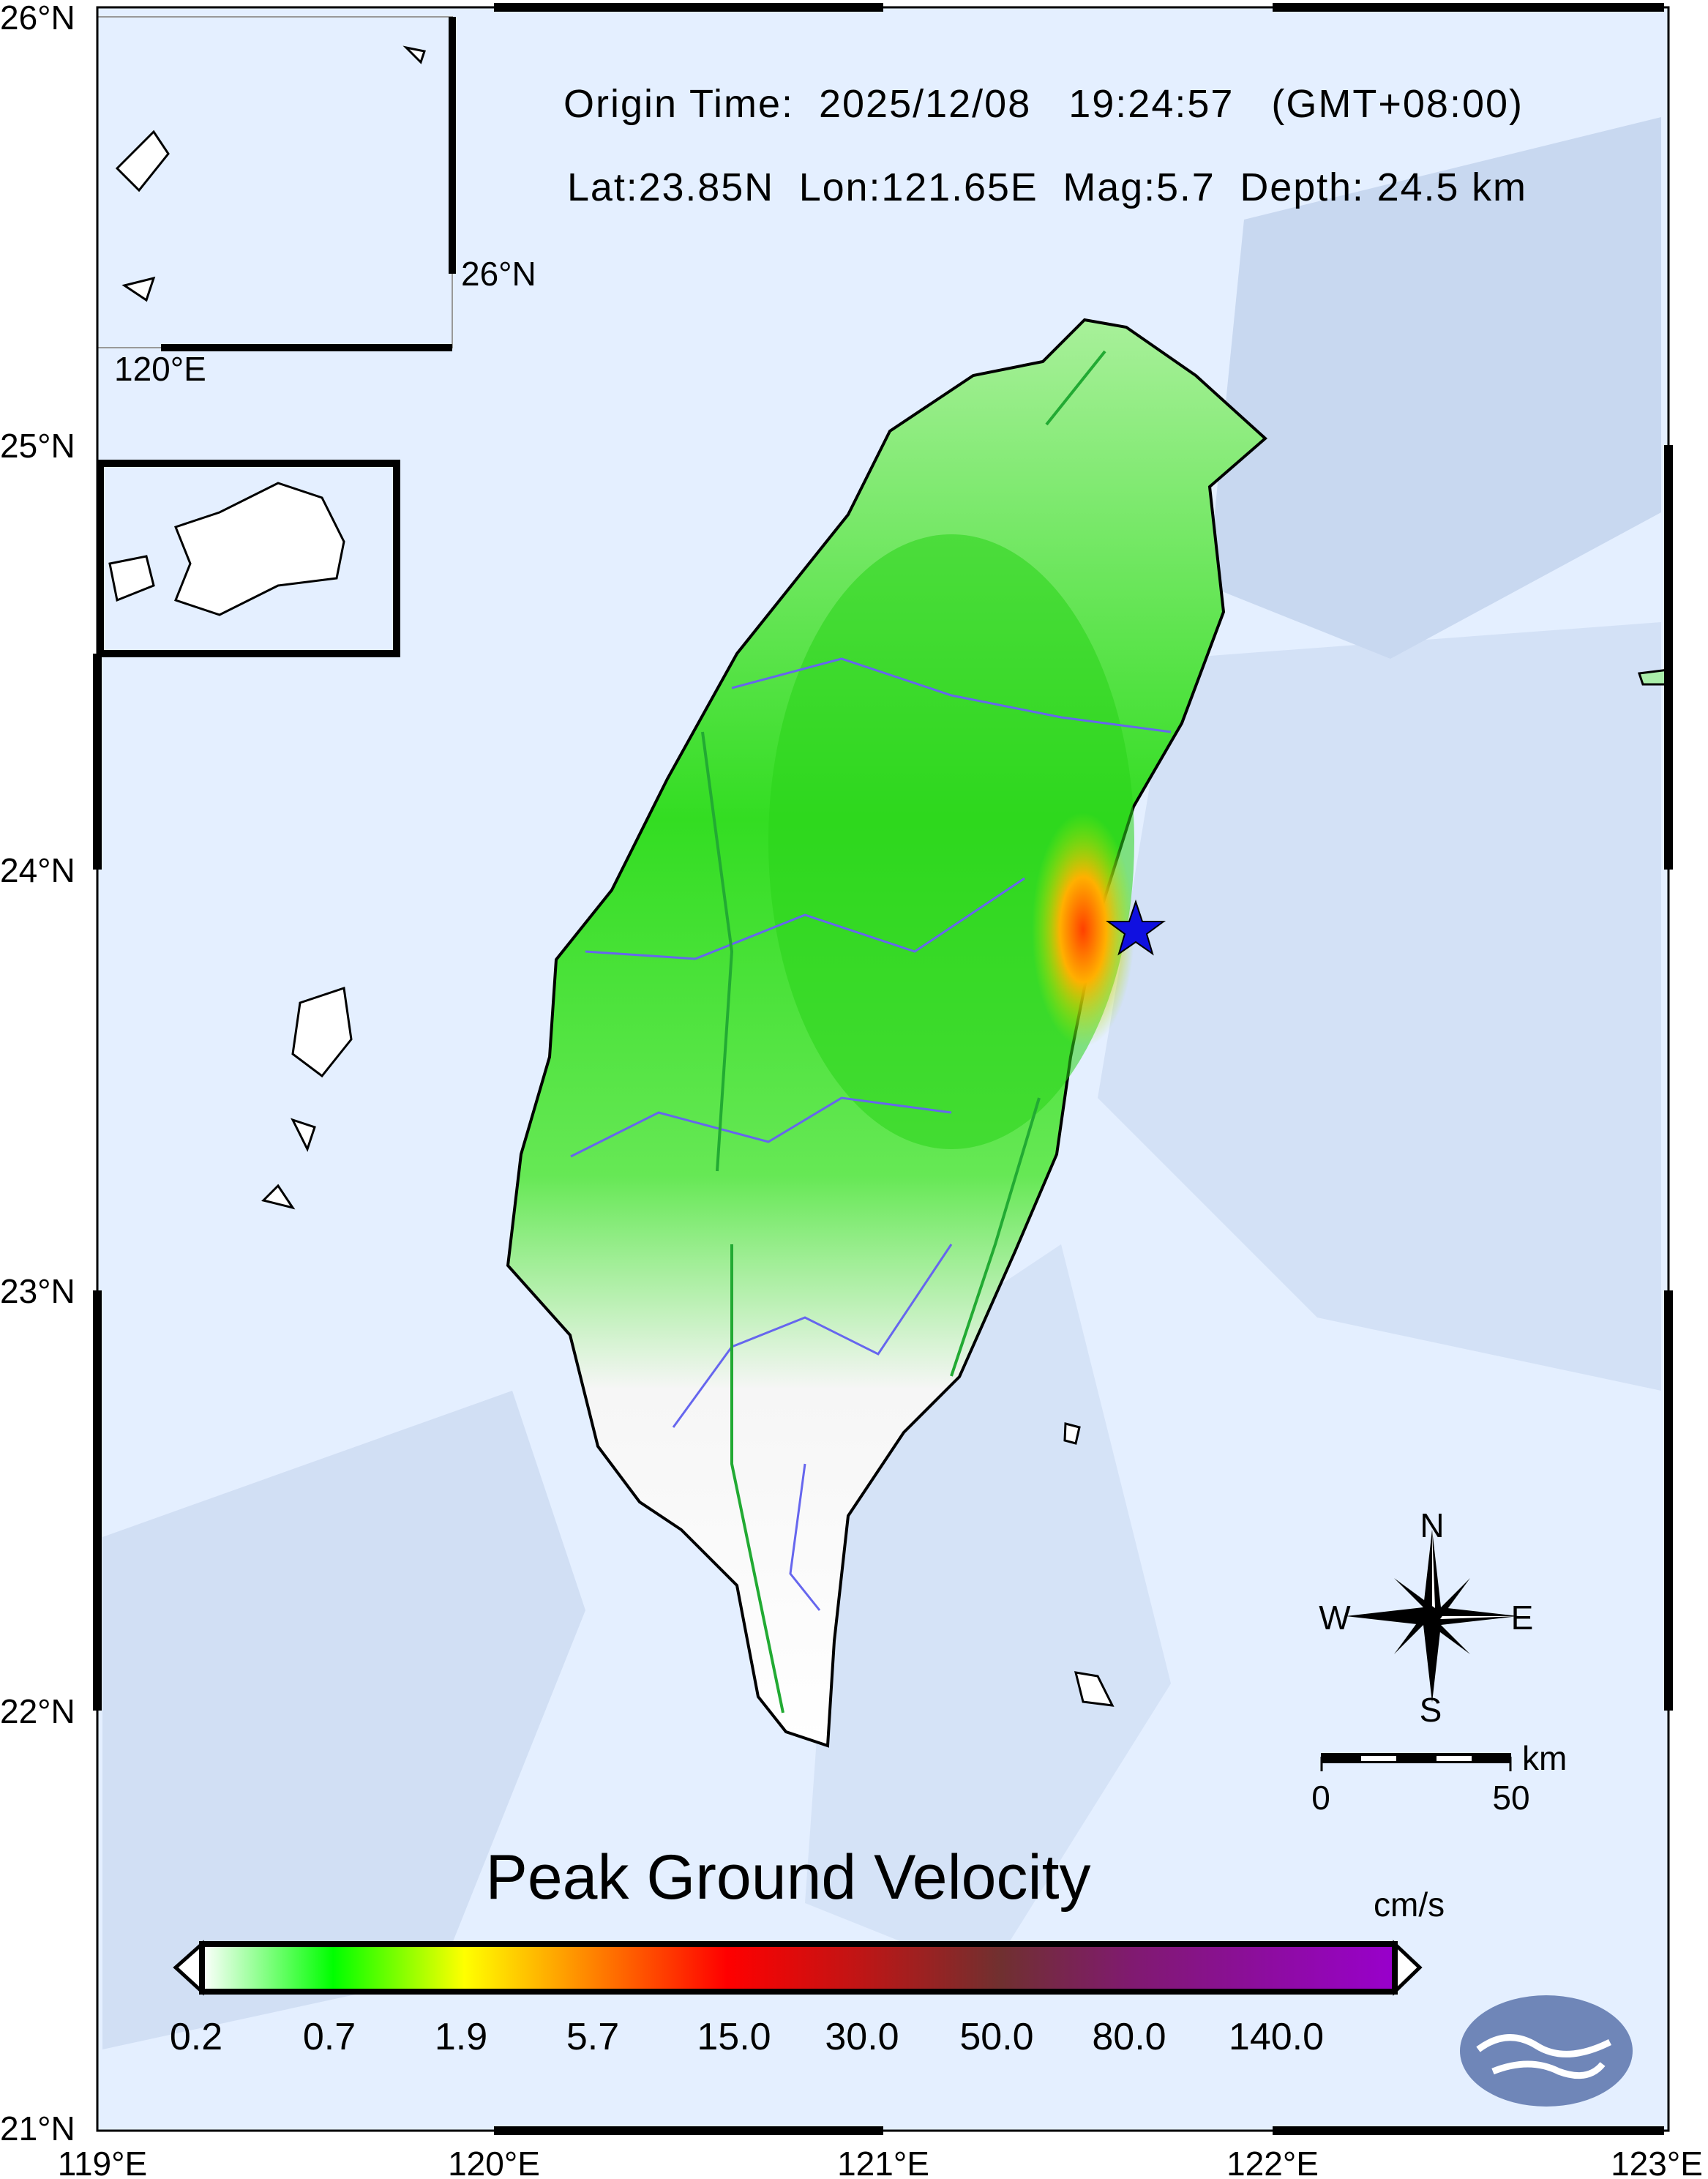  What do you see at coordinates (1432, 1525) in the screenshot?
I see `compass-n: N` at bounding box center [1432, 1525].